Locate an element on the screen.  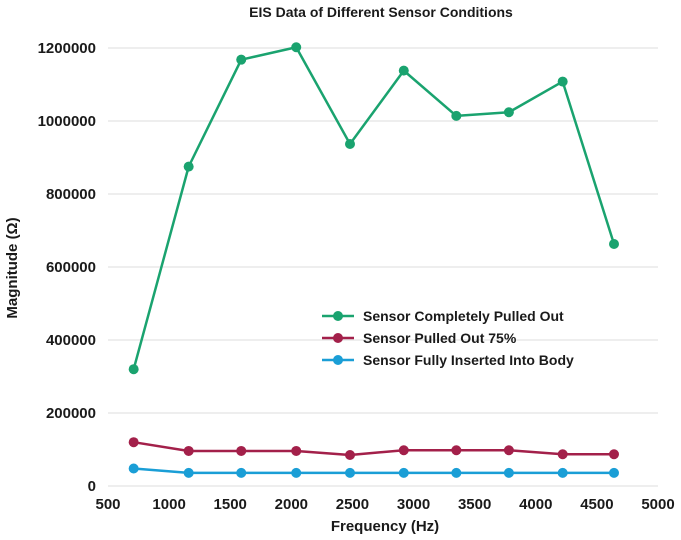
x-tick-label: 4000 is located at coordinates (535, 504).